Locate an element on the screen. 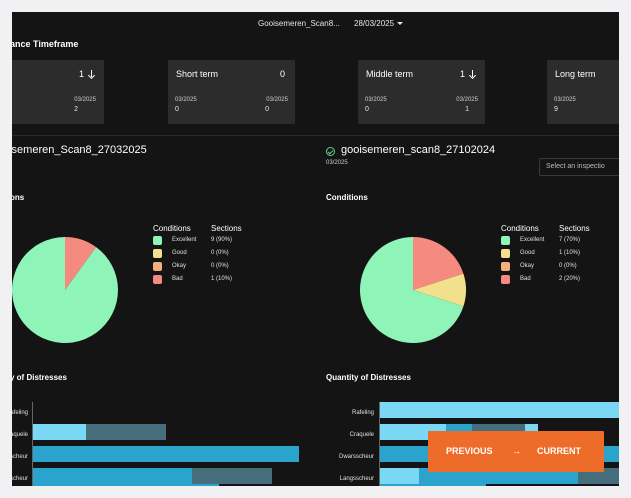  check-circle-icon is located at coordinates (330, 151).